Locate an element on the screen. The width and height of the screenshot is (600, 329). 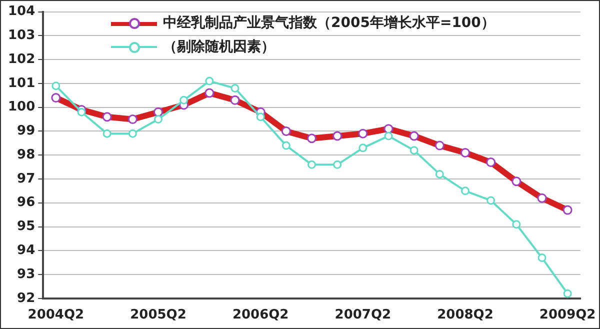
y-tick-label: 101 is located at coordinates (22, 83).